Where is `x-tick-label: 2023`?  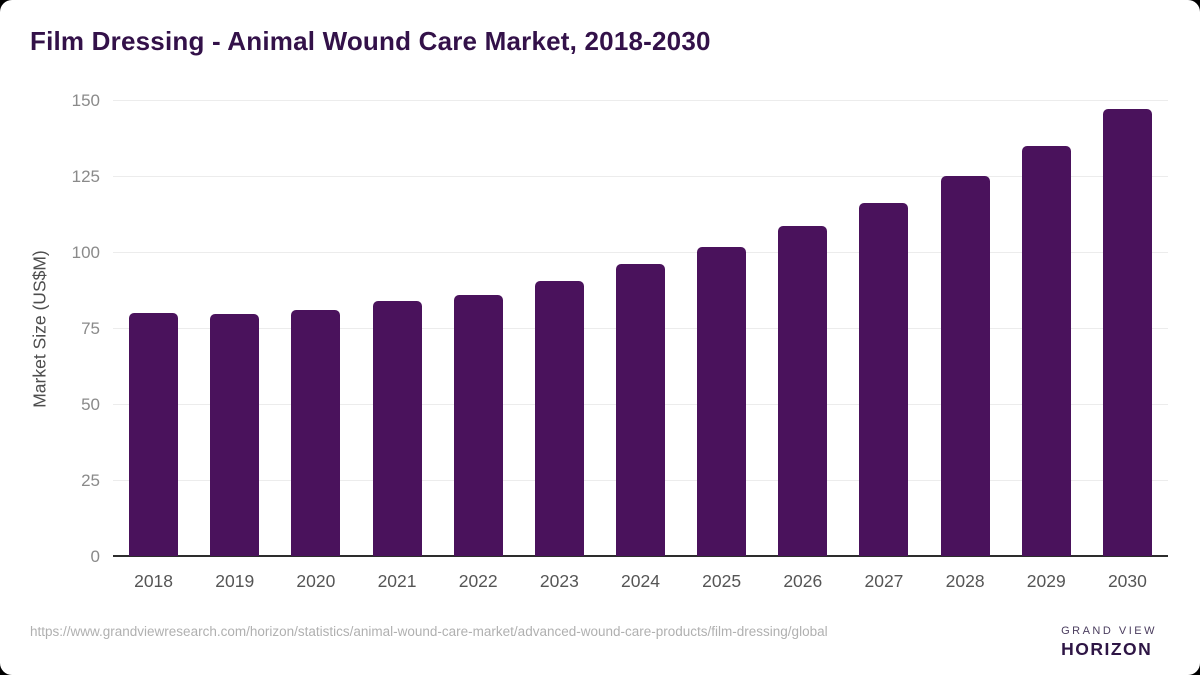
x-tick-label: 2023 is located at coordinates (559, 581).